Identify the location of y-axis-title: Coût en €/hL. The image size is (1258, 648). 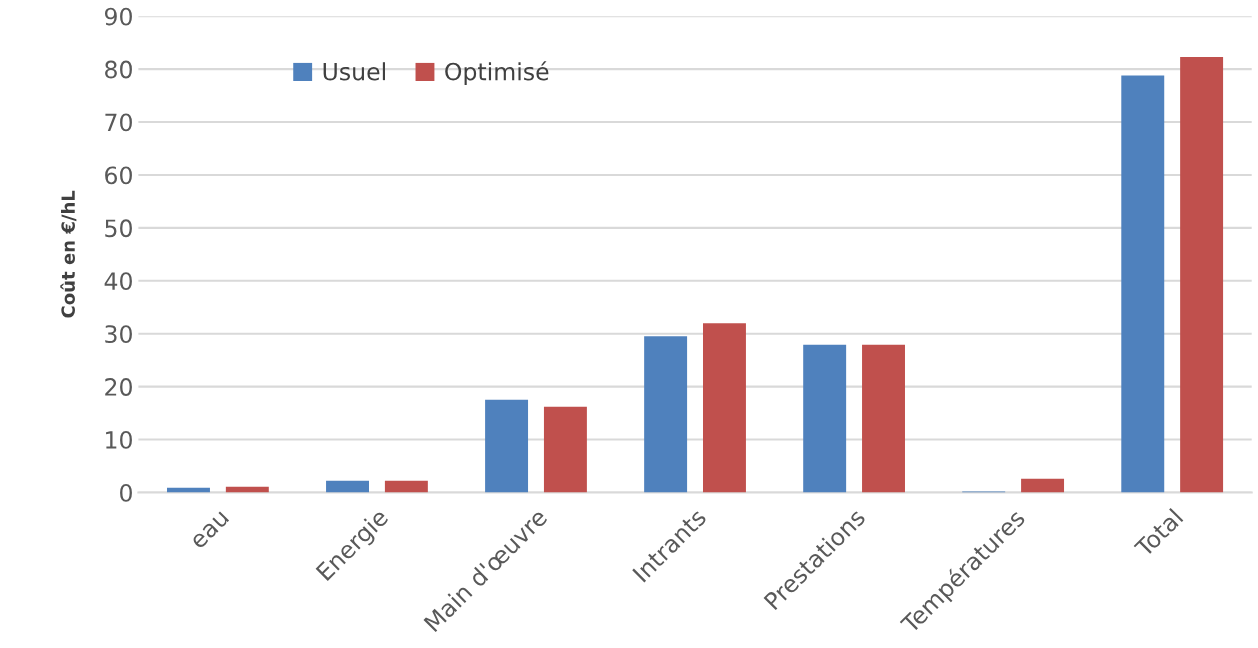
(68, 254).